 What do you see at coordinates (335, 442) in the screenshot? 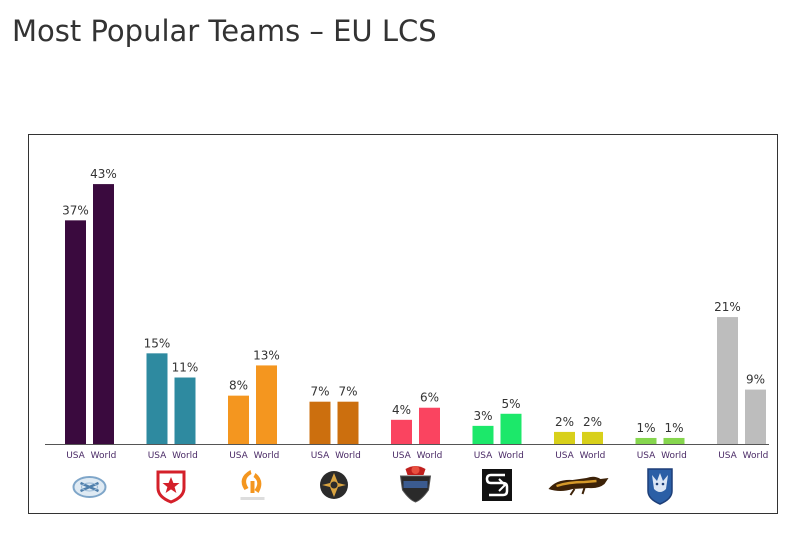
I see `team-group: 7% USA 7% World` at bounding box center [335, 442].